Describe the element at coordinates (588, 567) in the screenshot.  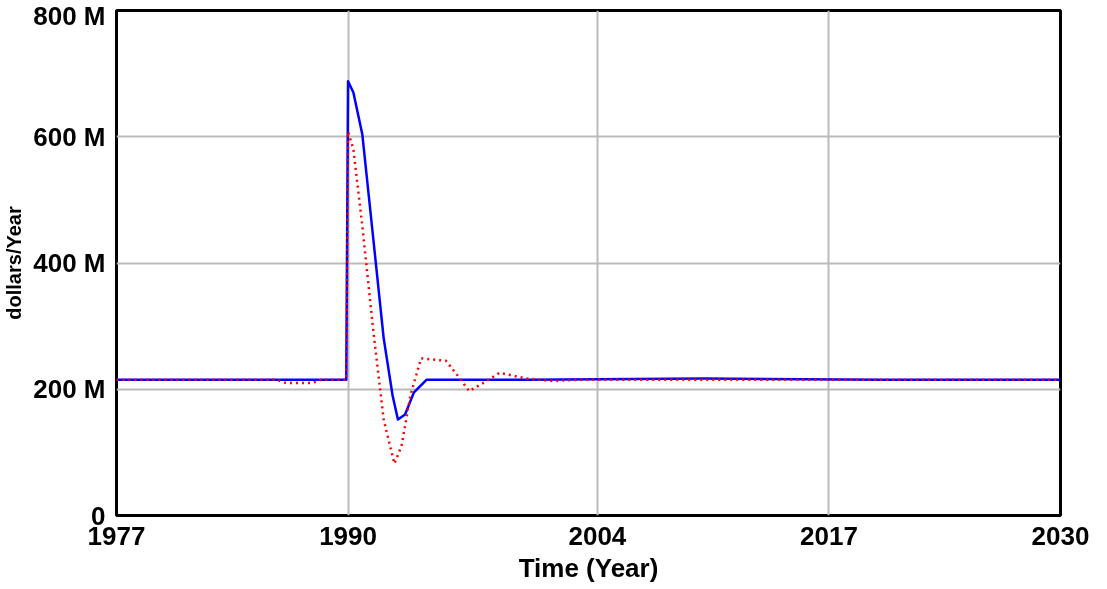
I see `x-axis-title: Time (Year)` at that location.